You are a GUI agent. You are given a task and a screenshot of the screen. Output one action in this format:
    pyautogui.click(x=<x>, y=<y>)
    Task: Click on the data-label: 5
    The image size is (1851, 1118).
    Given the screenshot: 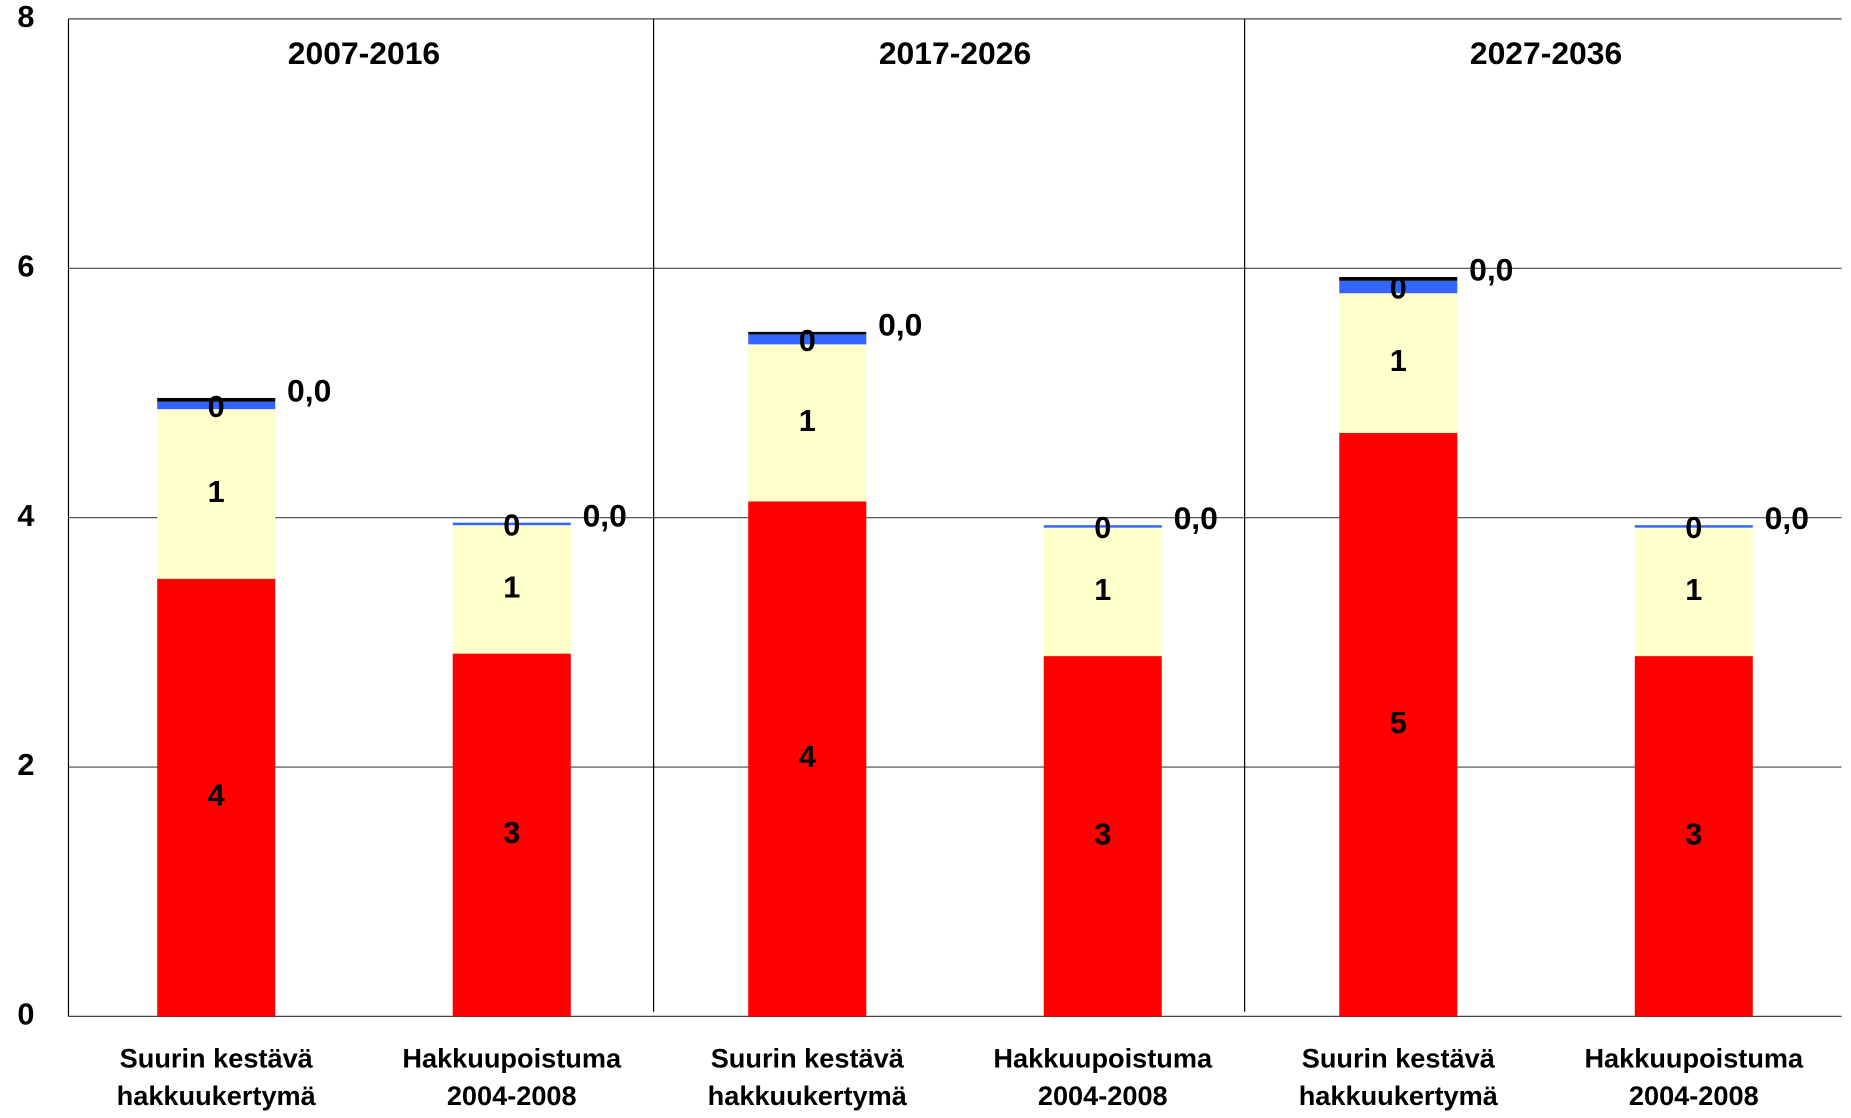 What is the action you would take?
    pyautogui.click(x=1398, y=722)
    